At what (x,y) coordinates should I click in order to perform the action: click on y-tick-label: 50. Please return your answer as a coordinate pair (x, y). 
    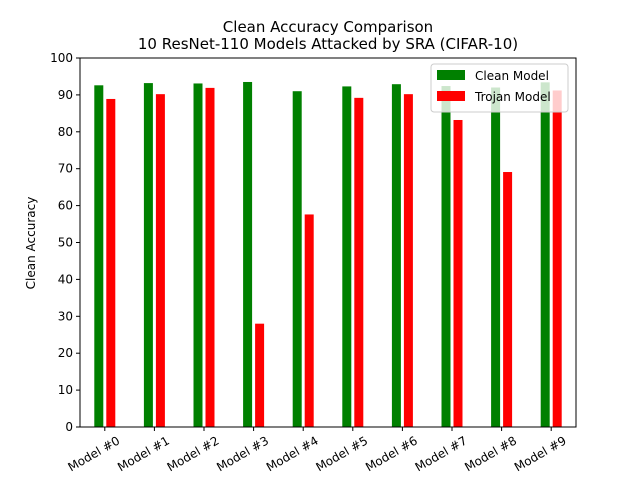
    Looking at the image, I should click on (65, 243).